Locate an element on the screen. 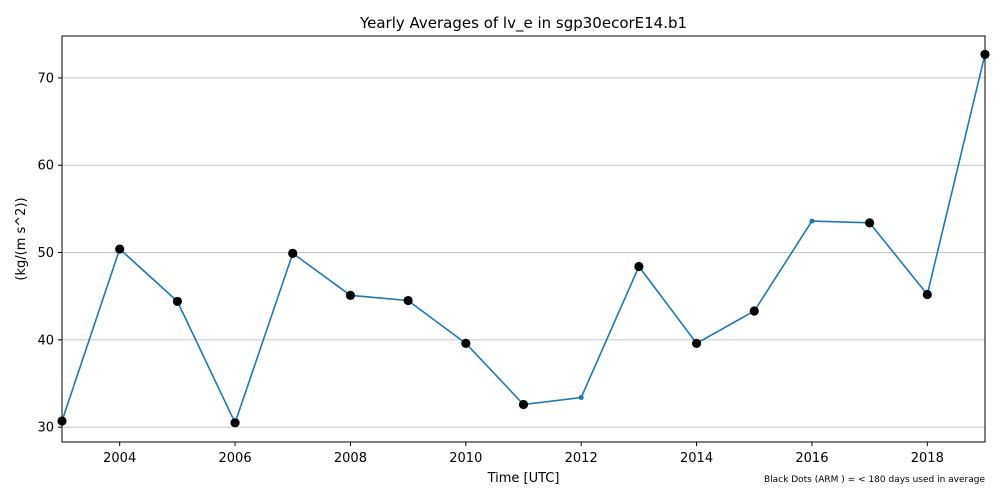  x-tick-label: 2008 is located at coordinates (350, 458).